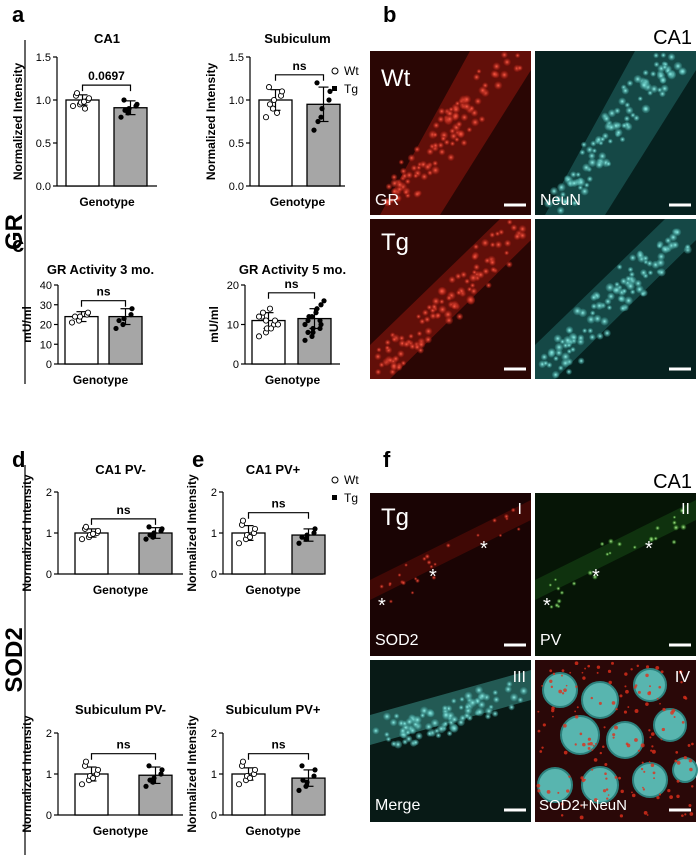 The width and height of the screenshot is (700, 868). Describe the element at coordinates (397, 805) in the screenshot. I see `micrograph-f-merge-label: Merge` at that location.